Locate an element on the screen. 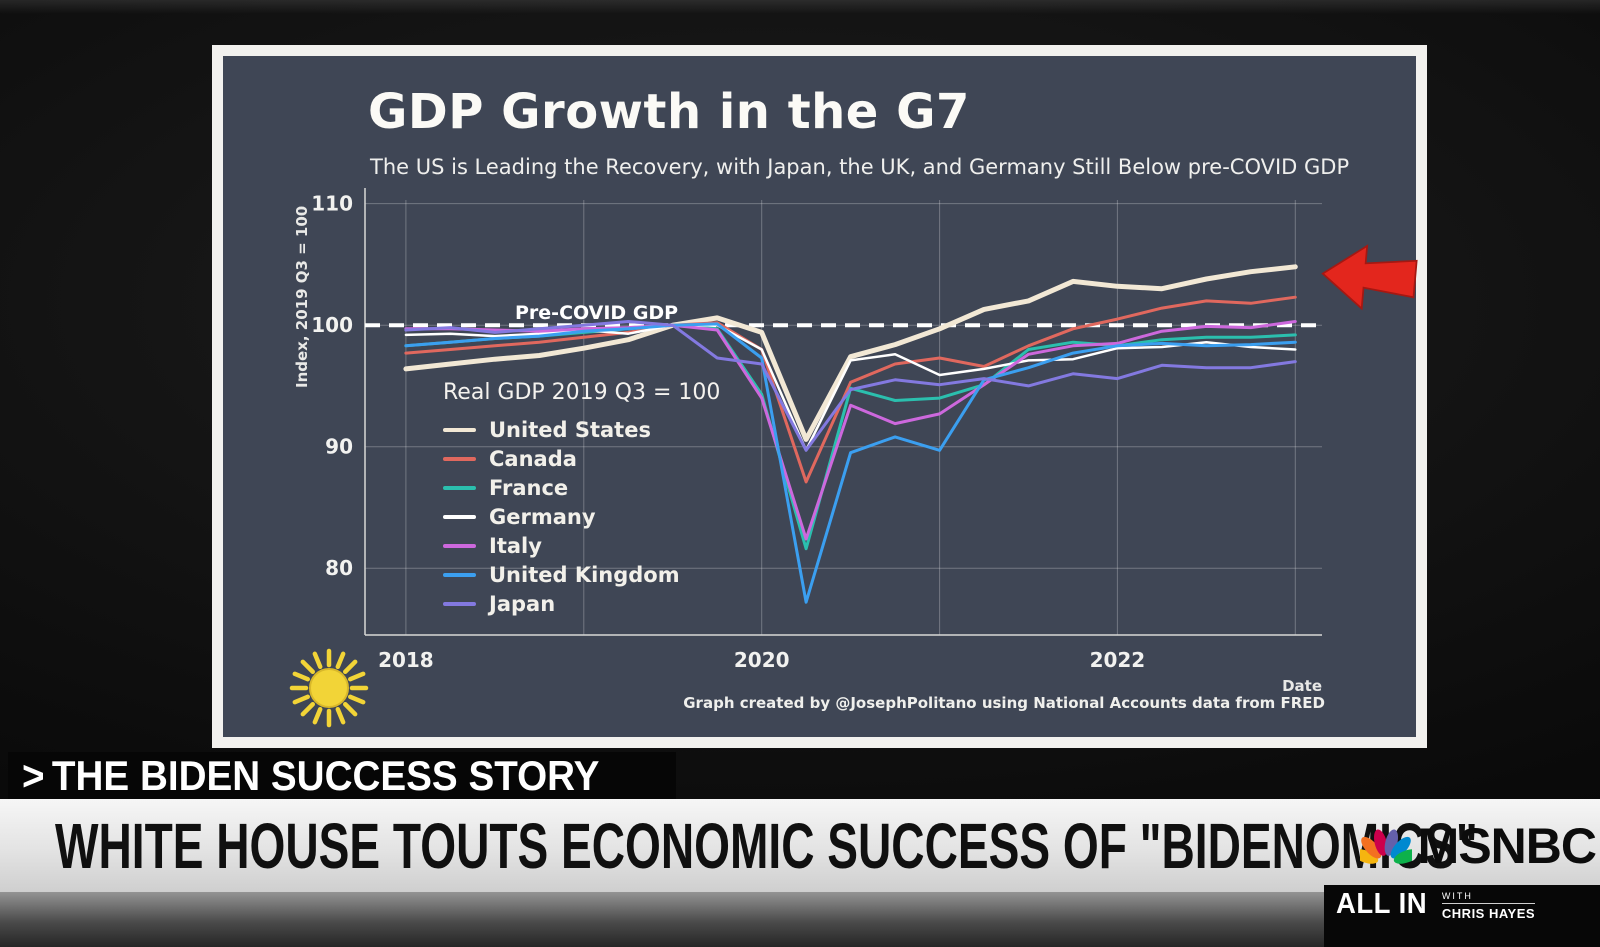 The width and height of the screenshot is (1600, 947). legend-item: United States is located at coordinates (608, 429).